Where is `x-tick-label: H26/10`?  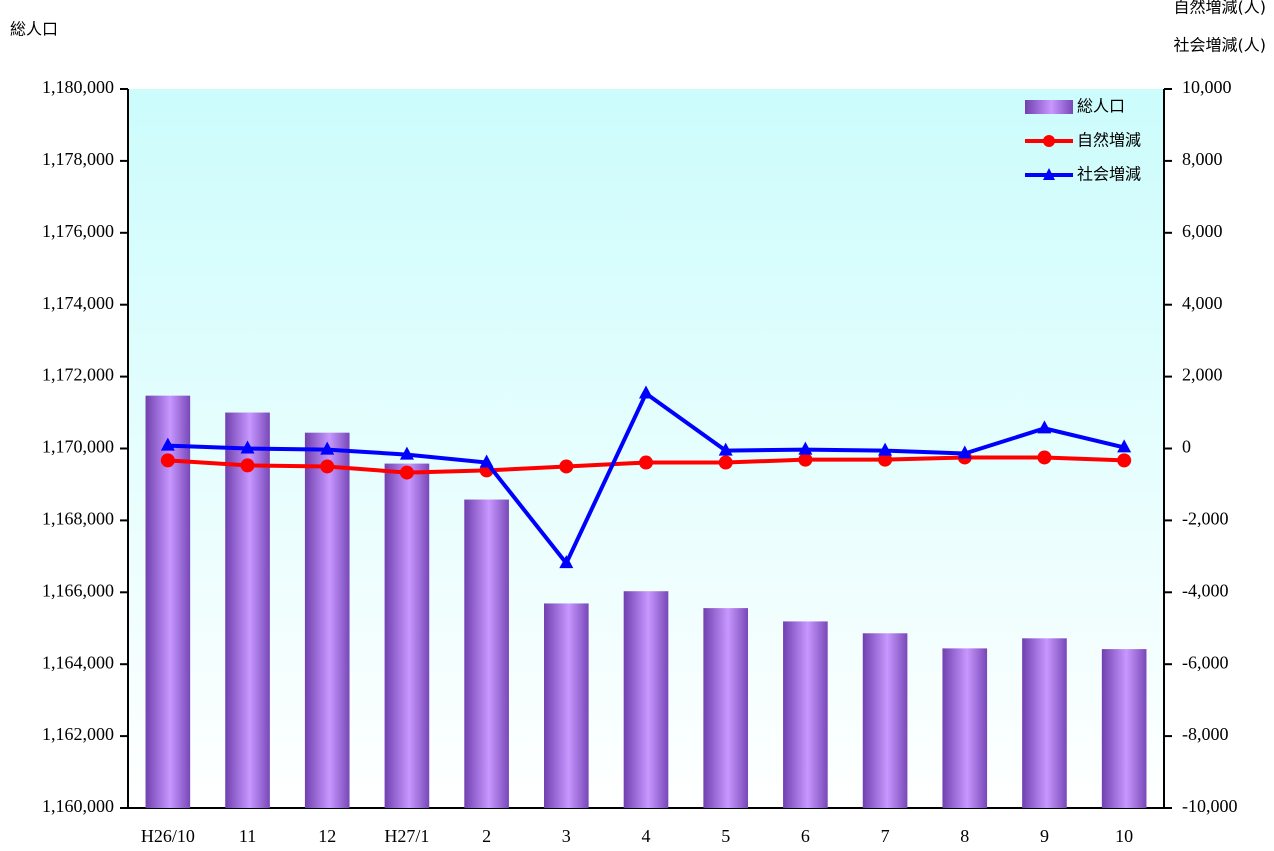
x-tick-label: H26/10 is located at coordinates (168, 836).